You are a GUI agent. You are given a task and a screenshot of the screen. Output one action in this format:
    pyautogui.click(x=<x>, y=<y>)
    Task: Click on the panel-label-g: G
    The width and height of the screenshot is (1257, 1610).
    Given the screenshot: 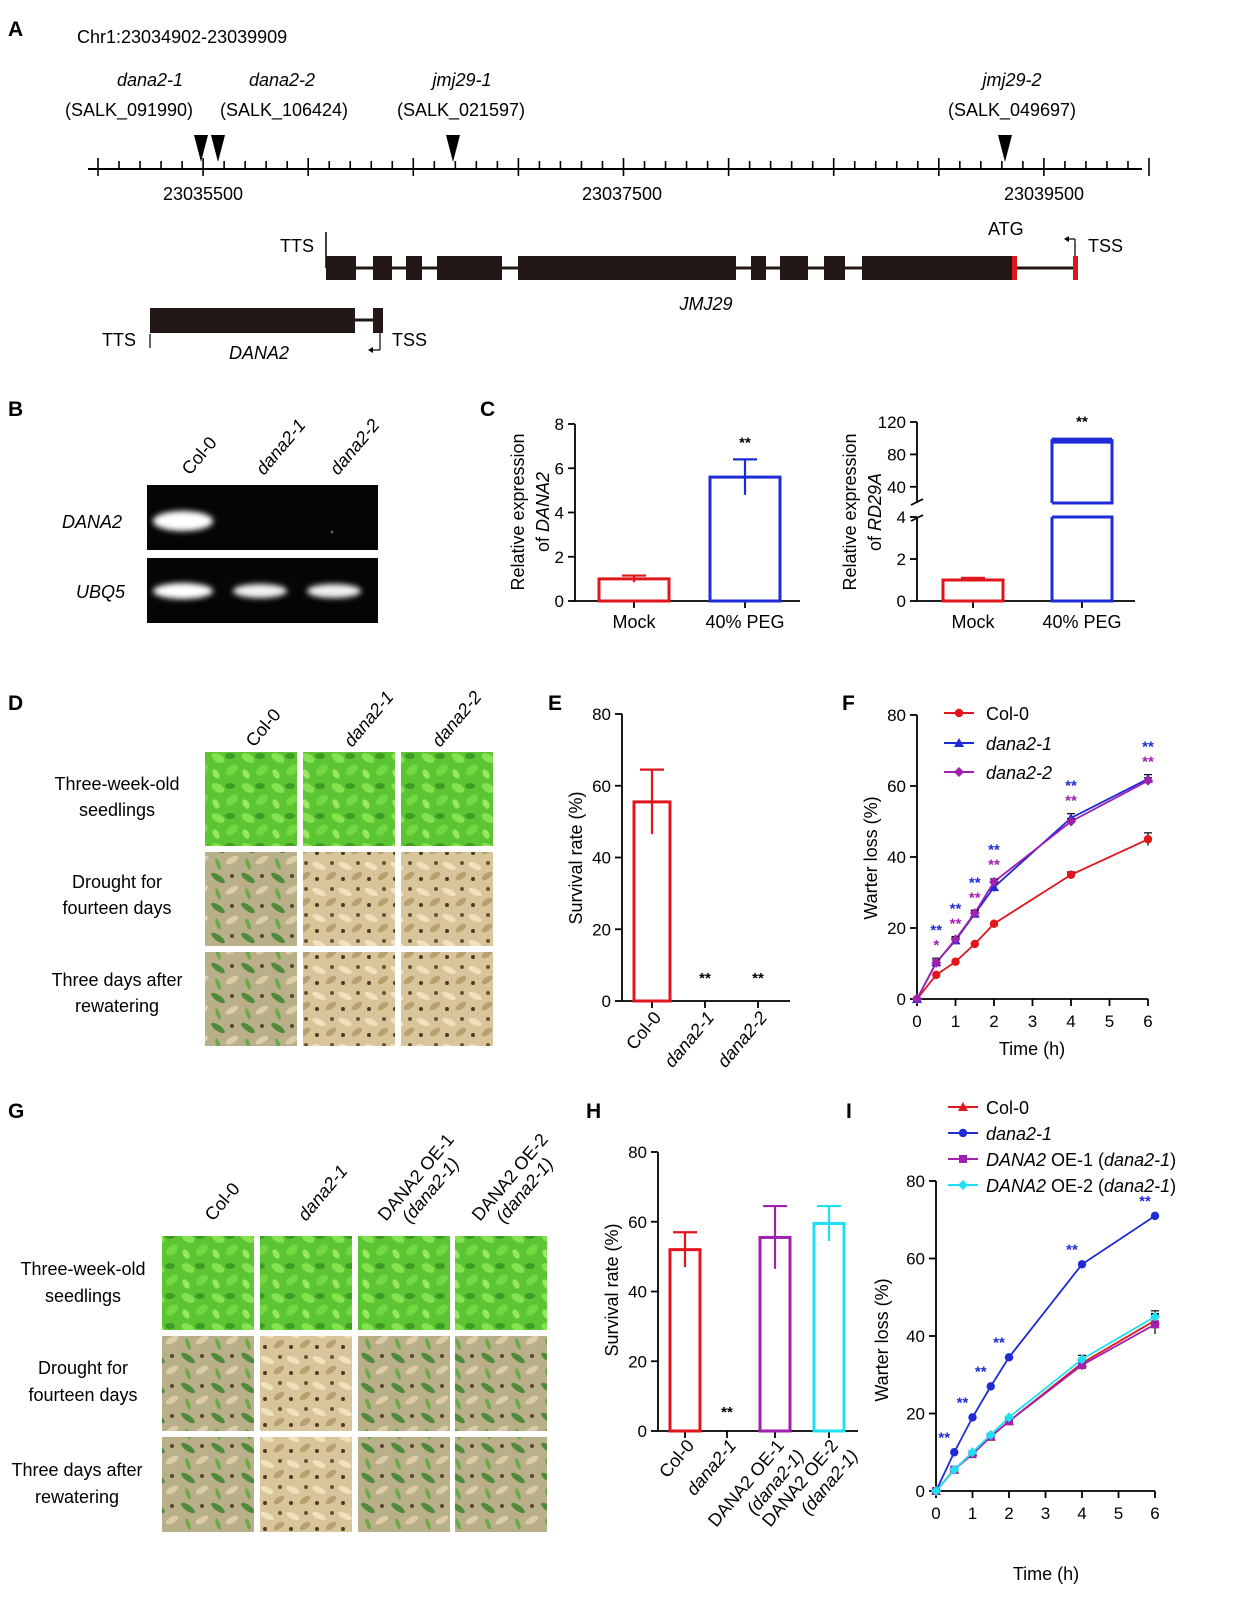 What is the action you would take?
    pyautogui.click(x=16, y=1111)
    